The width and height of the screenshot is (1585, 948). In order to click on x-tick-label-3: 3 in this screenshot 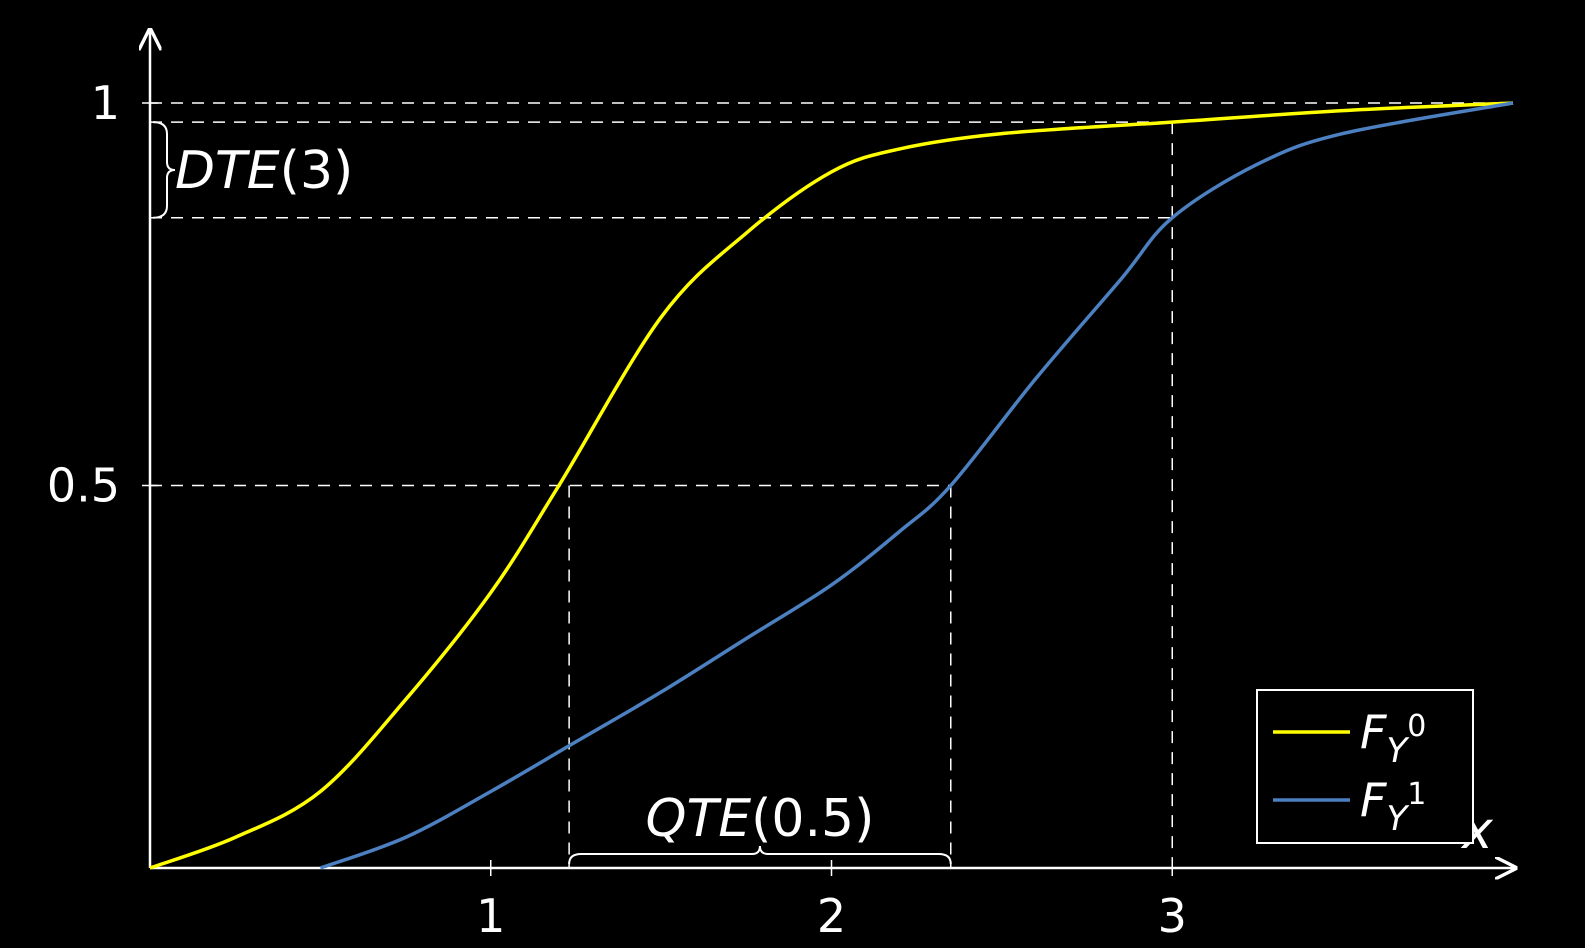, I will do `click(1172, 916)`.